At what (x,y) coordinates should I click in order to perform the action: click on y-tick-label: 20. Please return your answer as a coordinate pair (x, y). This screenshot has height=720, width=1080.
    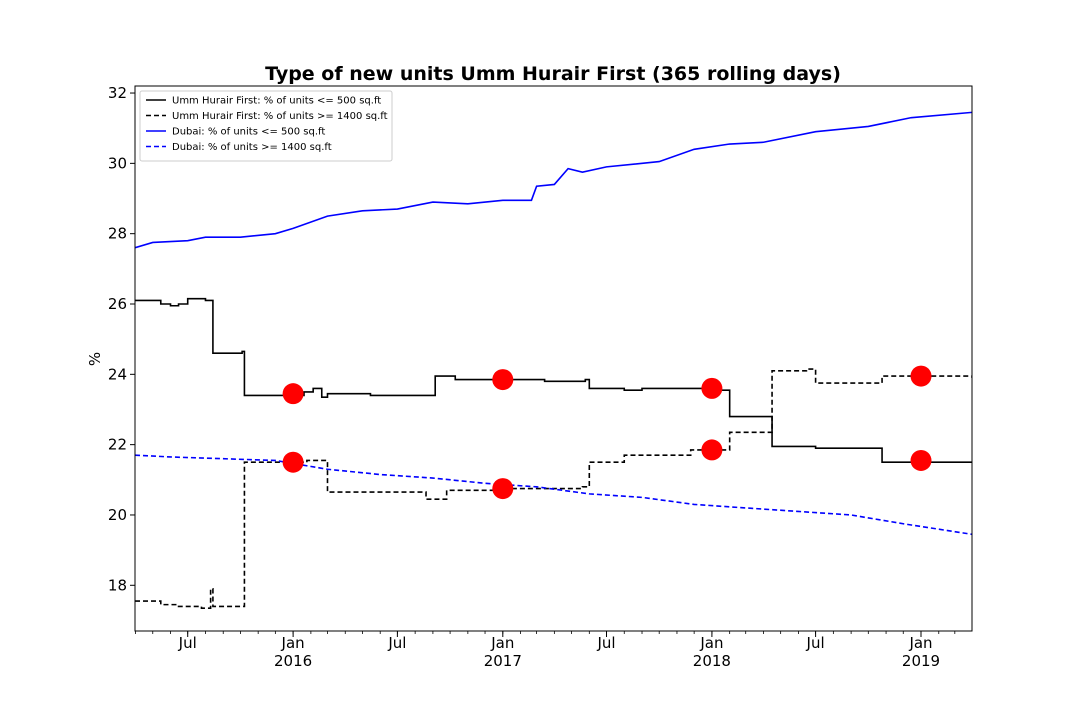
    Looking at the image, I should click on (117, 515).